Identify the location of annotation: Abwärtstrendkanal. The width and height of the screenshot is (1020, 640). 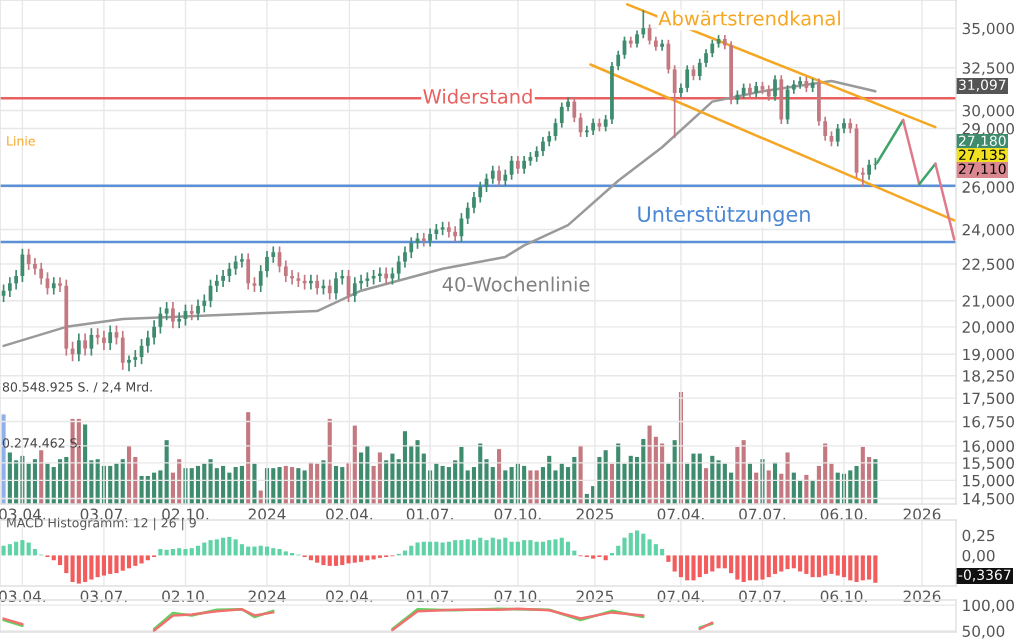
(749, 18).